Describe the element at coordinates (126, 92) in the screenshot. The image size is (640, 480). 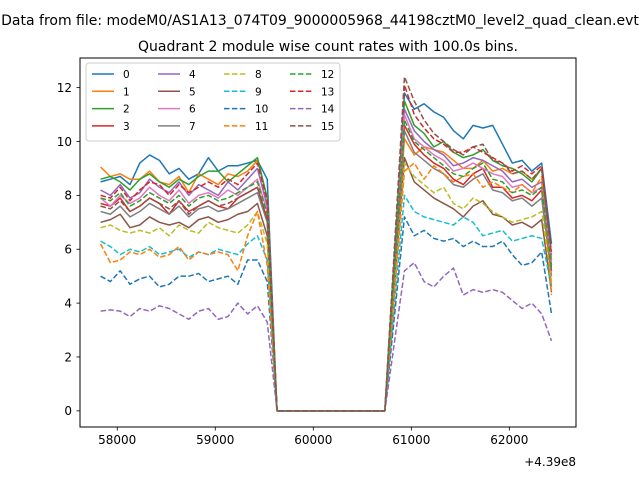
I see `legend-label-1: 1` at that location.